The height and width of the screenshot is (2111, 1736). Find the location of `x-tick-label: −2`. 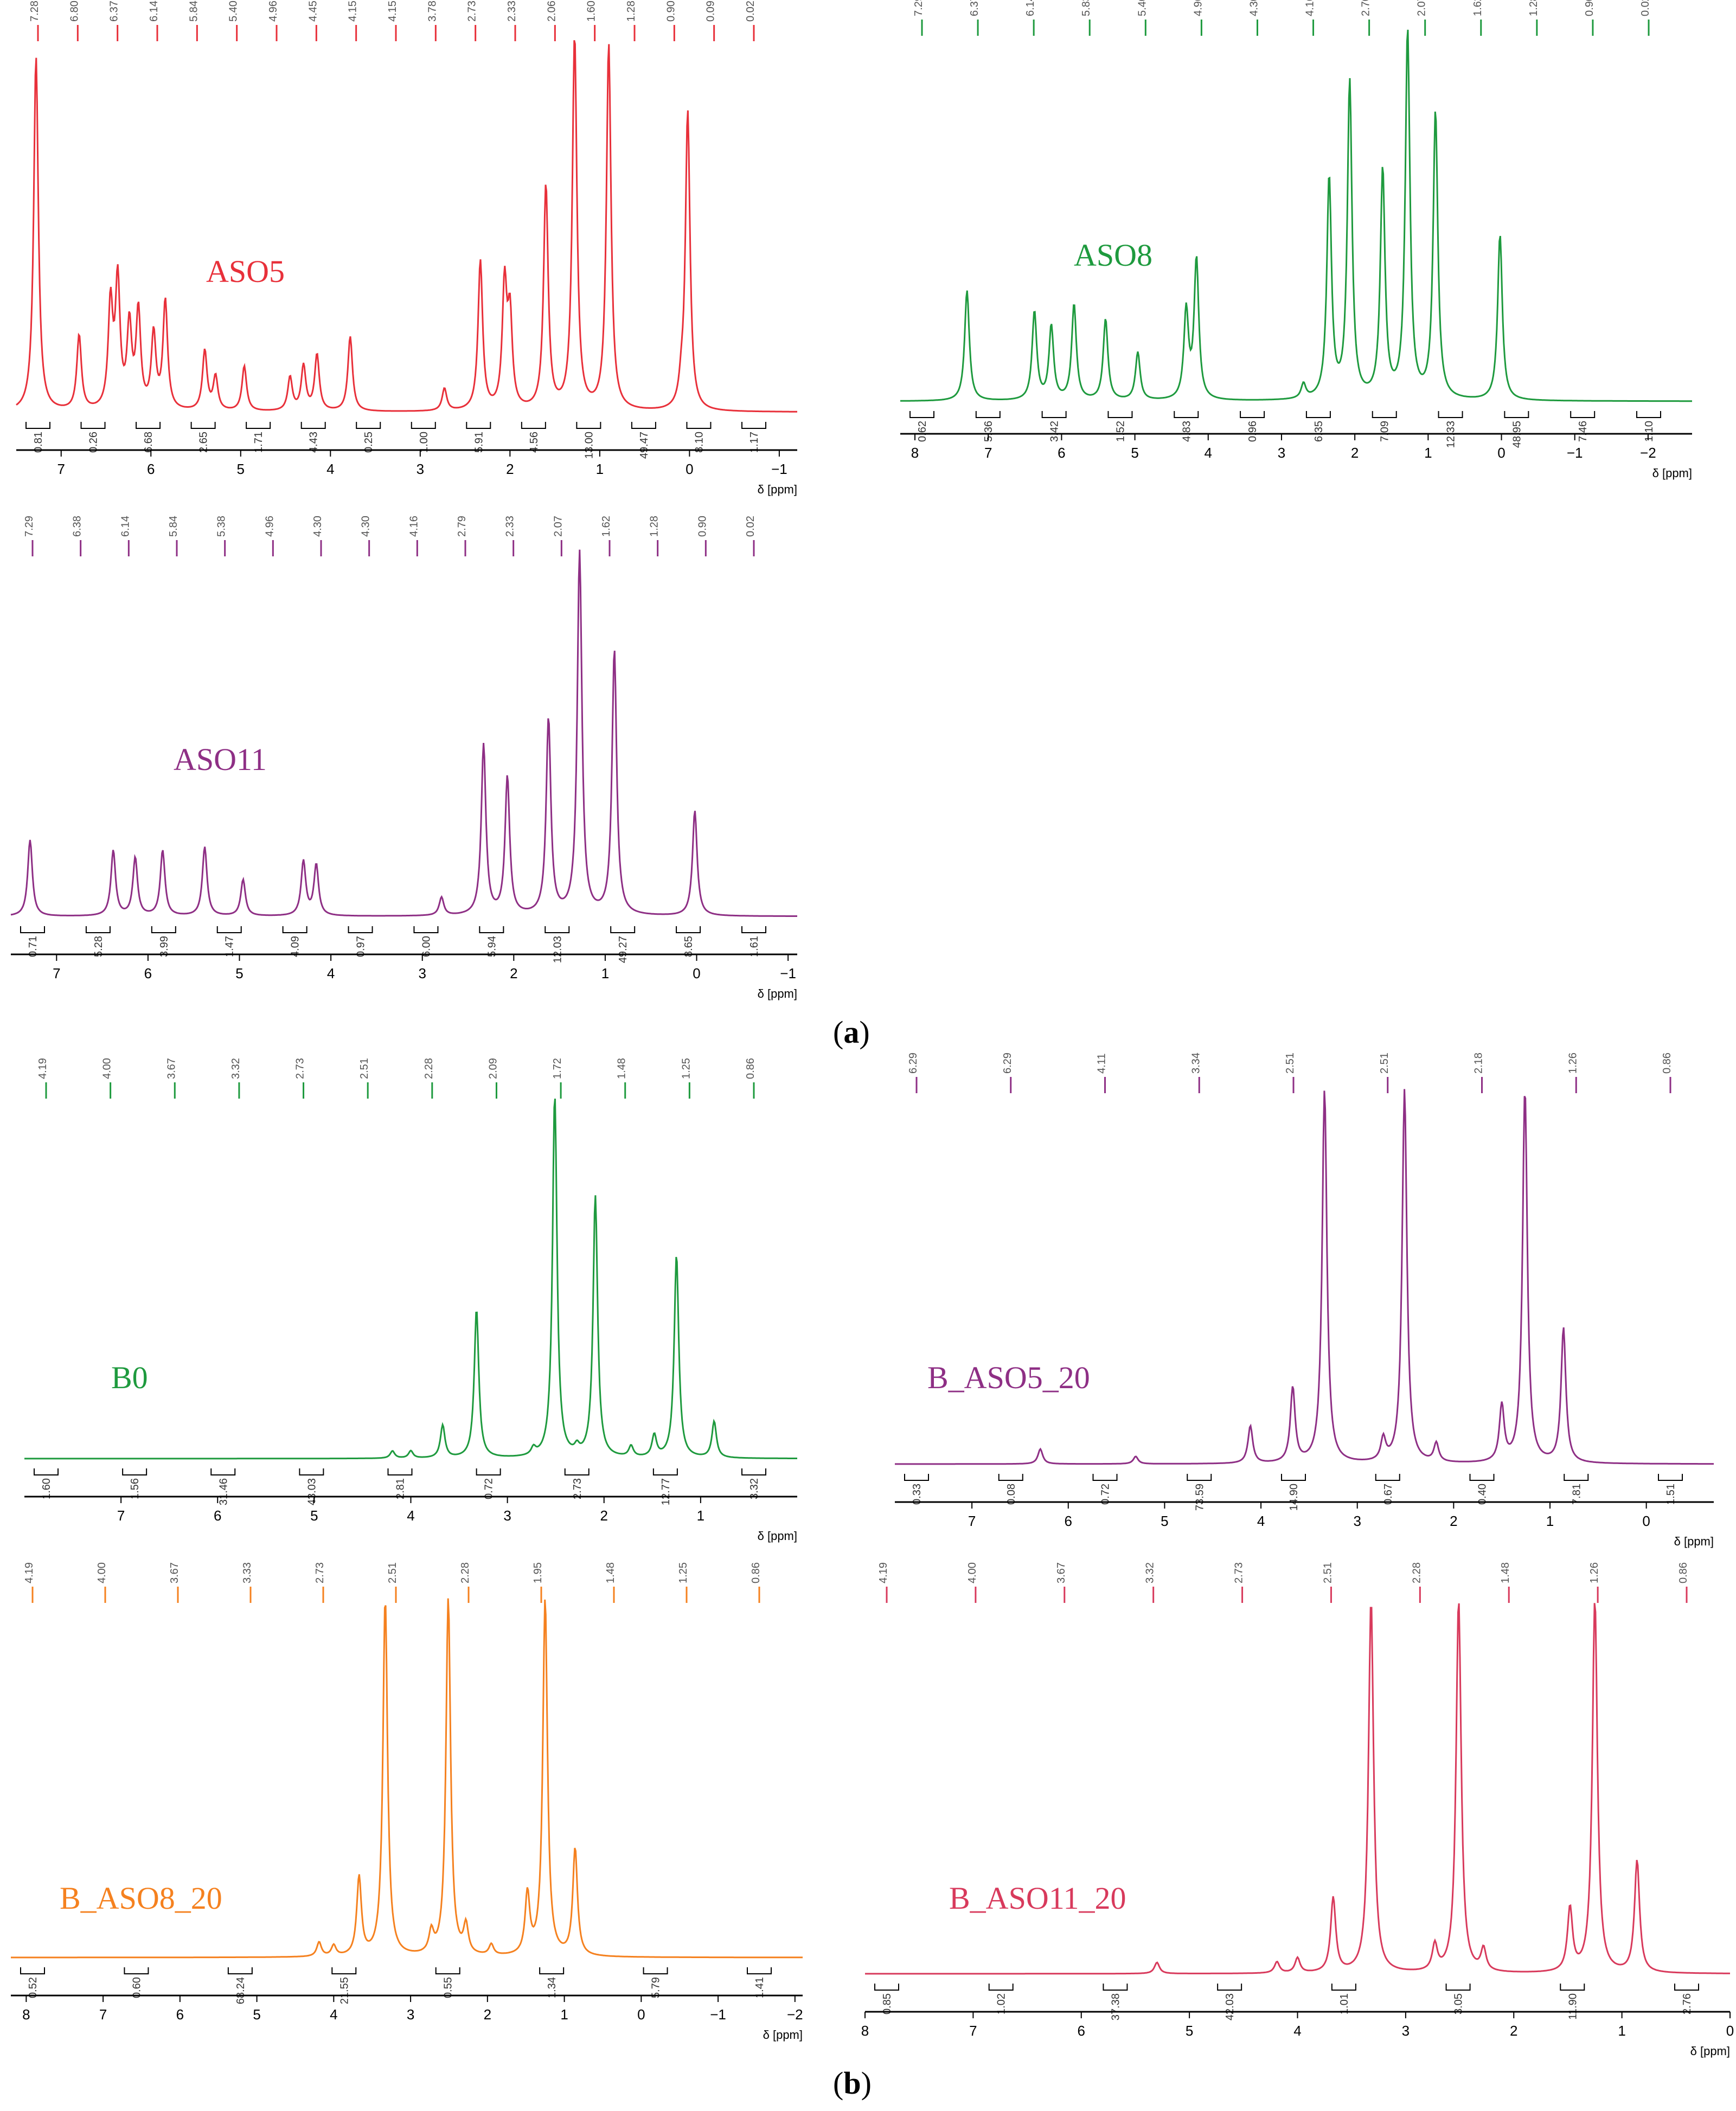

x-tick-label: −2 is located at coordinates (795, 2014).